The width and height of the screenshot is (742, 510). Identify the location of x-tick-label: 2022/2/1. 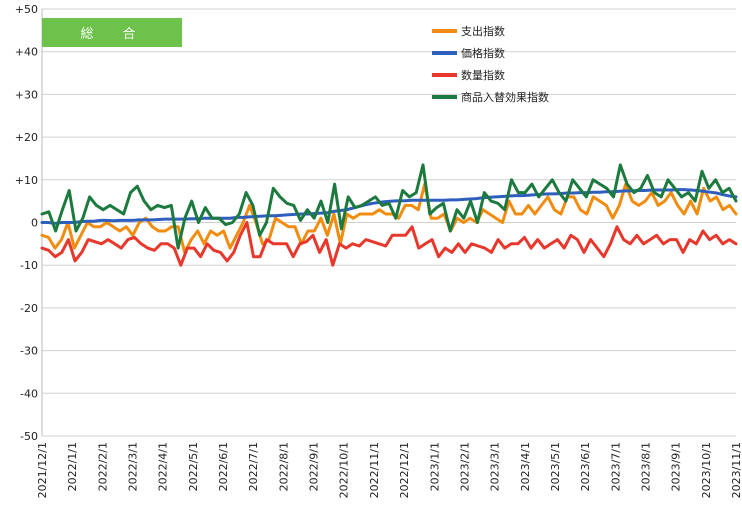
(102, 466).